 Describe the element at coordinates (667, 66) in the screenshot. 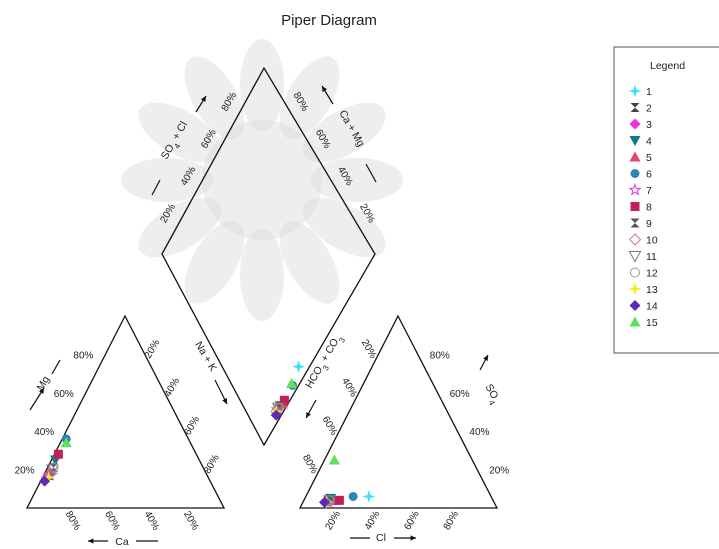

I see `legend-title: Legend` at that location.